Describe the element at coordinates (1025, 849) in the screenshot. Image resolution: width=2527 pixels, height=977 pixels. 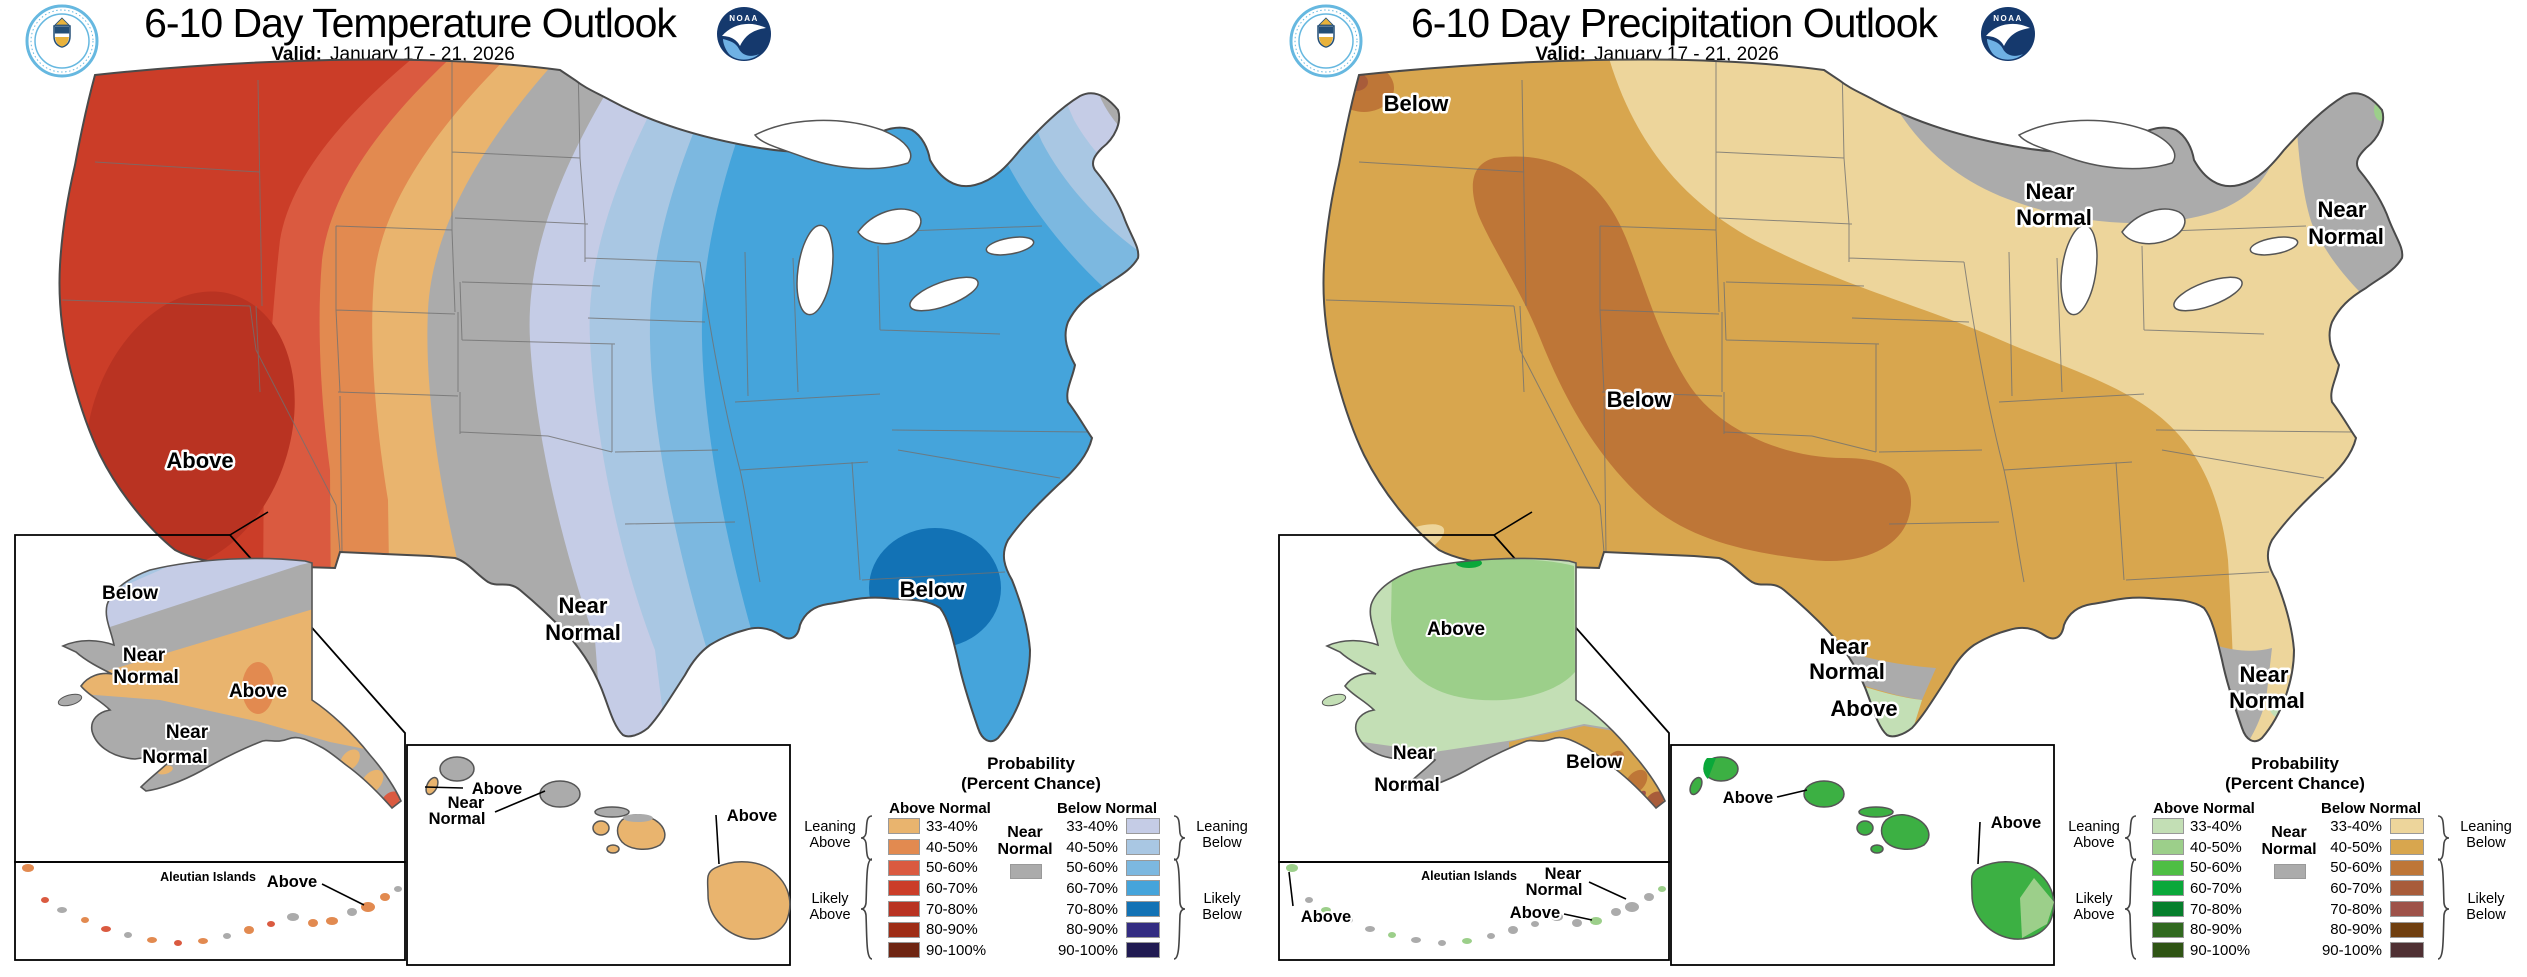
I see `legend-near-line2: Normal` at that location.